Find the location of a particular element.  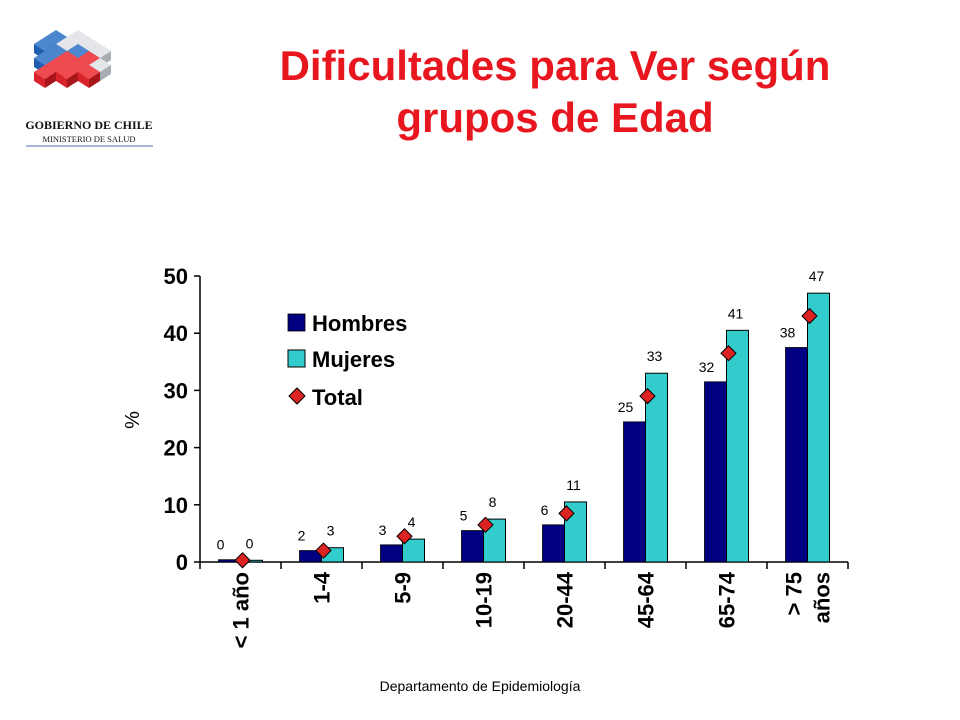

legend-swatch-mujeres is located at coordinates (296, 358).